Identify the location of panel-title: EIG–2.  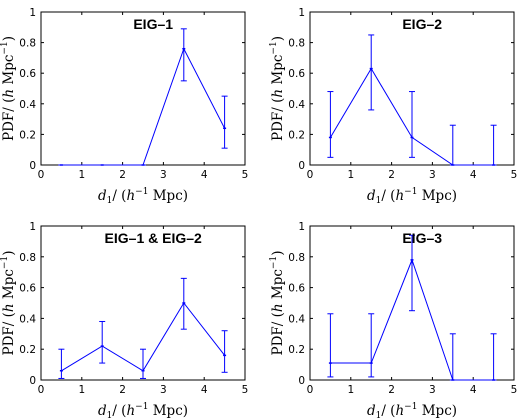
(422, 24).